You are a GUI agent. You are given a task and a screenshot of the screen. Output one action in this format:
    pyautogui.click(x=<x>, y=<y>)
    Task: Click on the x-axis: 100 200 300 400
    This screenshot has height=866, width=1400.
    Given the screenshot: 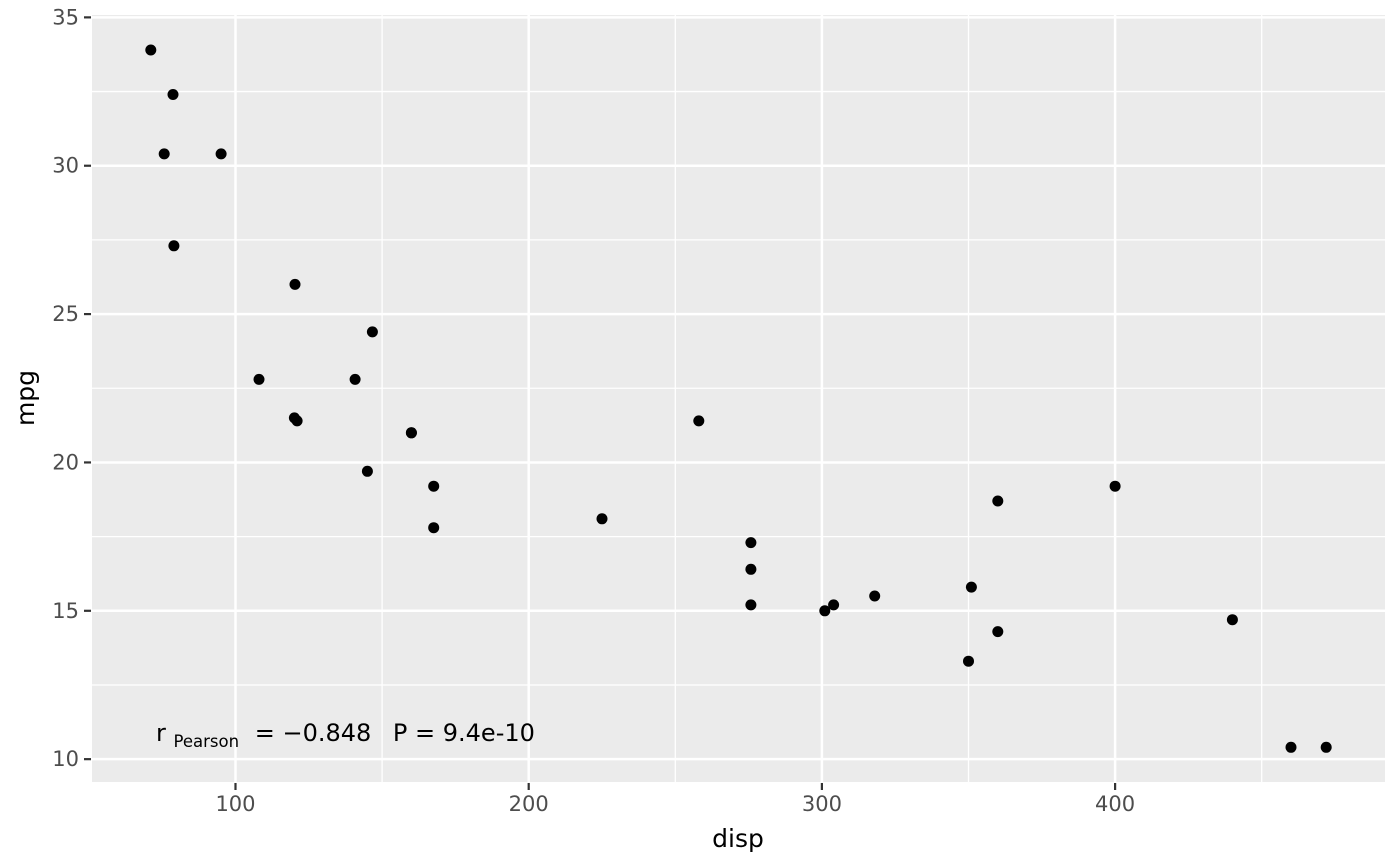 What is the action you would take?
    pyautogui.click(x=675, y=799)
    